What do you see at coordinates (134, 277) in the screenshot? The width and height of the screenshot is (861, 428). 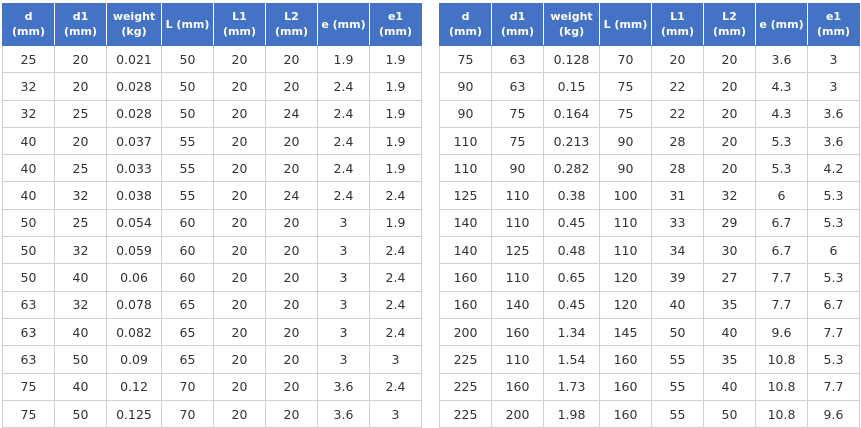 I see `table-cell: 0.06` at bounding box center [134, 277].